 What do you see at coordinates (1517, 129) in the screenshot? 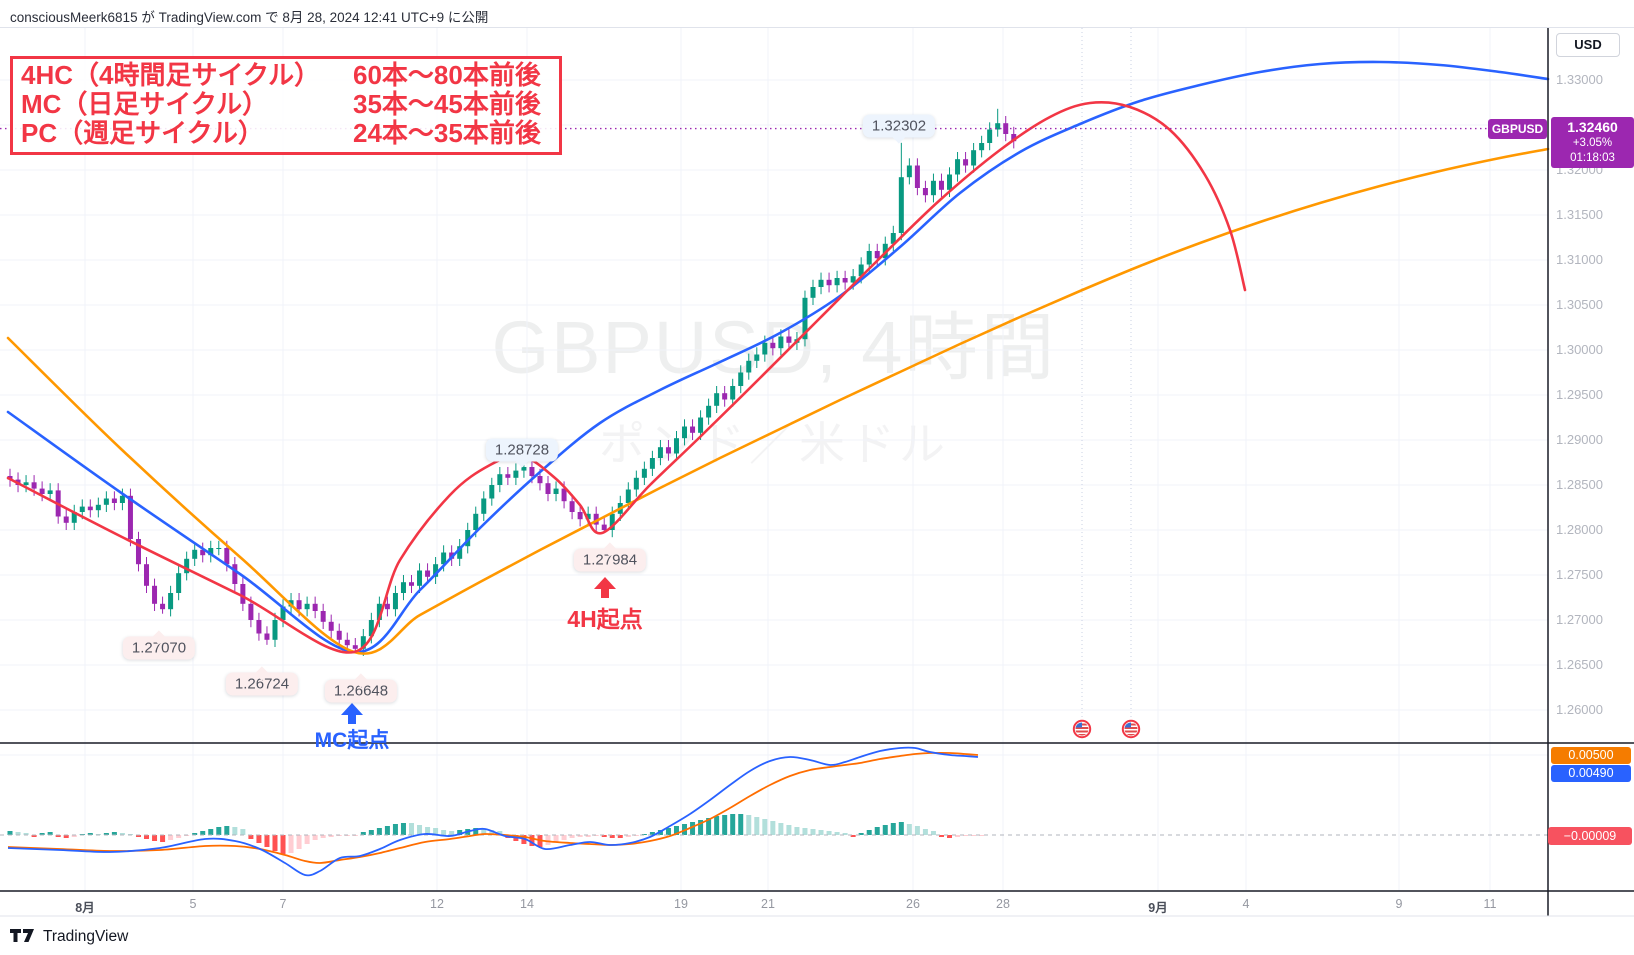
I see `symbol-price-tag: GBPUSD` at bounding box center [1517, 129].